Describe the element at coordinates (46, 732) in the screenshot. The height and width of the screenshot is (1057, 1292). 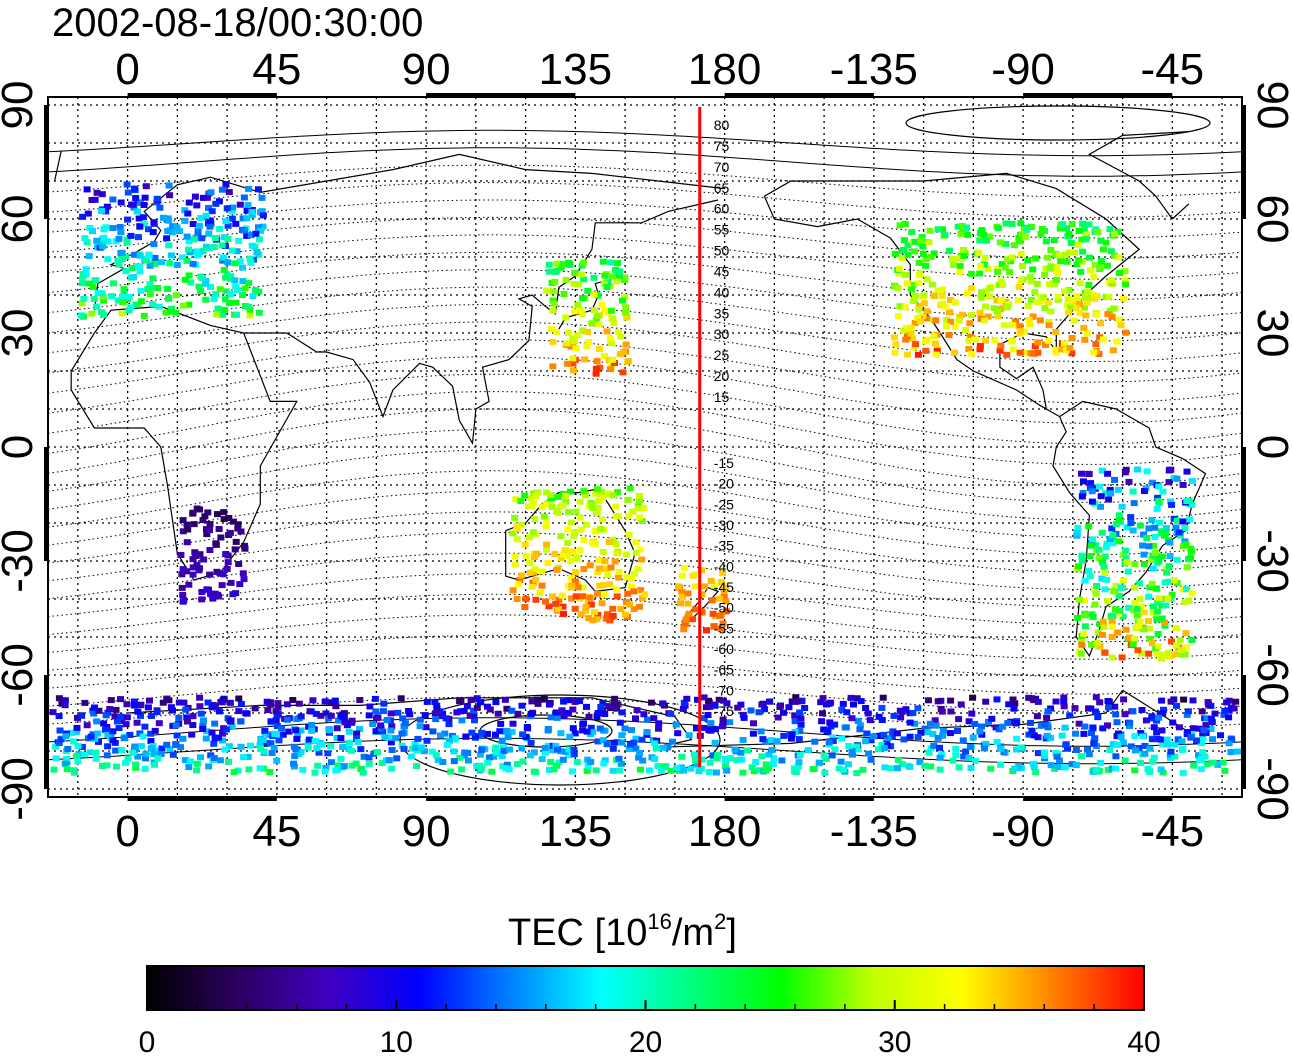
I see `frame-bar-left` at that location.